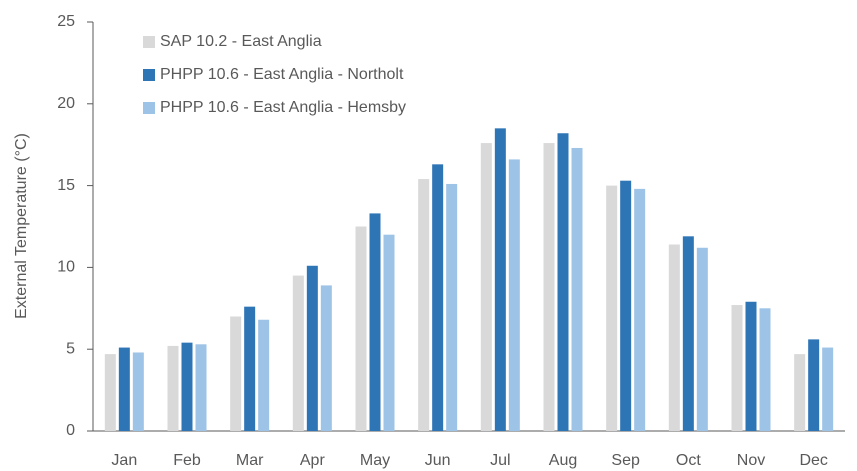  I want to click on legend-label: SAP 10.2 - East Anglia, so click(241, 41).